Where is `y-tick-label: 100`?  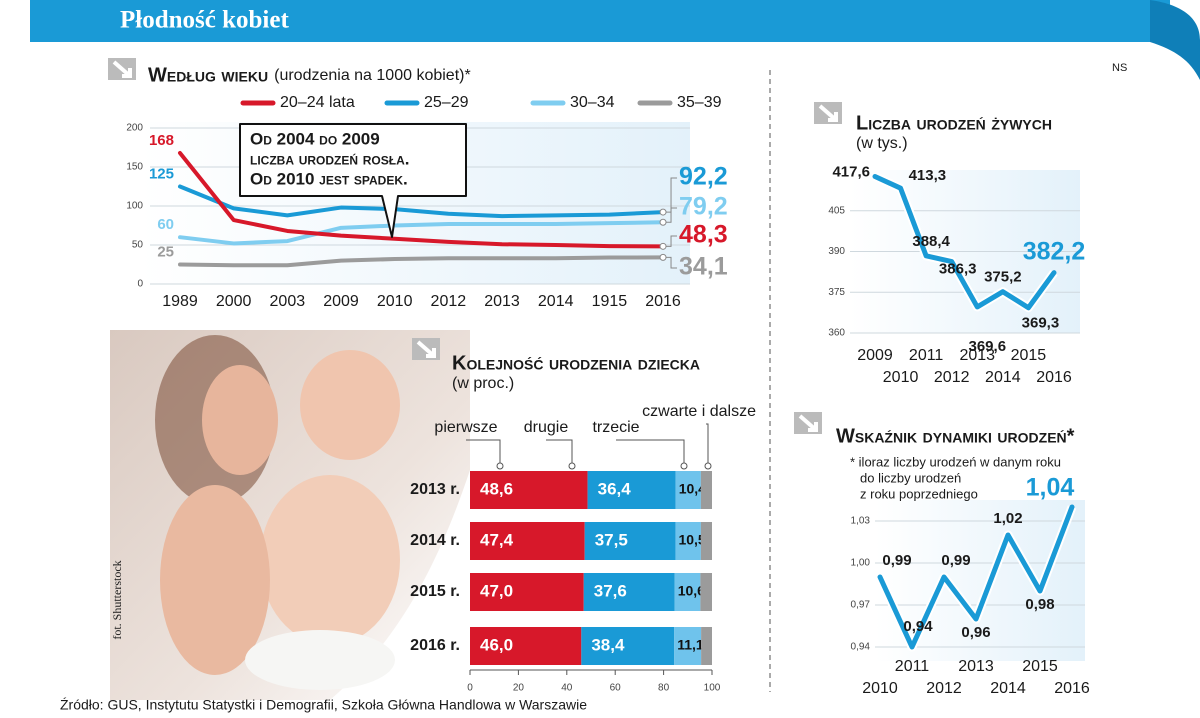
y-tick-label: 100 is located at coordinates (134, 206).